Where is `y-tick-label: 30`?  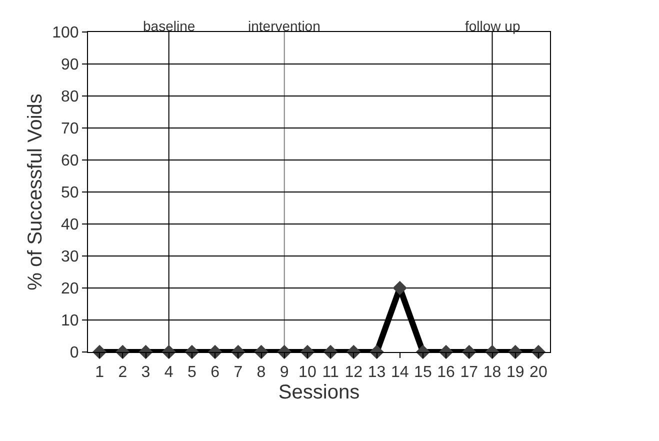 y-tick-label: 30 is located at coordinates (70, 257).